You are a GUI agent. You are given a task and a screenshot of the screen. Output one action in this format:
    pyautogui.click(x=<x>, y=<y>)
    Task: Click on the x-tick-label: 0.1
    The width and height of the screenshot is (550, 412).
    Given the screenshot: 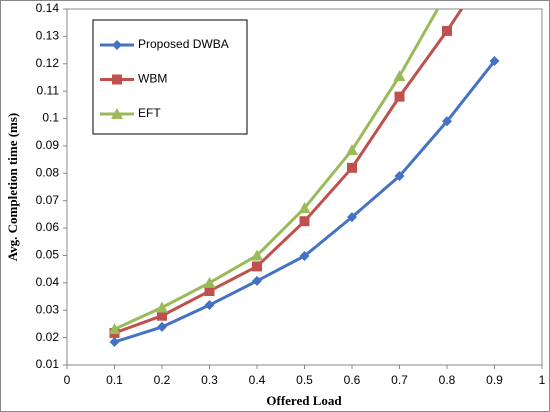 What is the action you would take?
    pyautogui.click(x=114, y=380)
    